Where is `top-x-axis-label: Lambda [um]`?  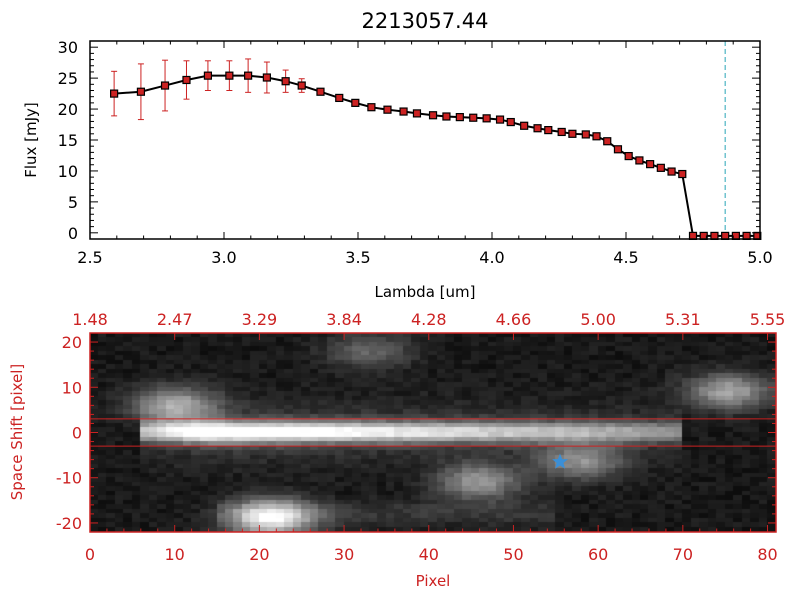 top-x-axis-label: Lambda [um] is located at coordinates (425, 292).